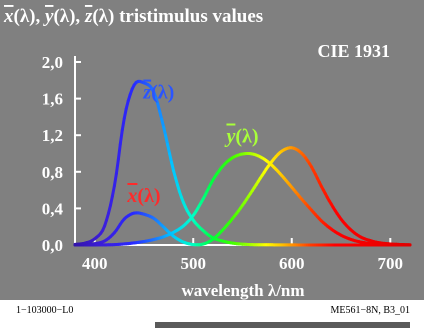 The width and height of the screenshot is (424, 331). I want to click on title-part: y, so click(48, 16).